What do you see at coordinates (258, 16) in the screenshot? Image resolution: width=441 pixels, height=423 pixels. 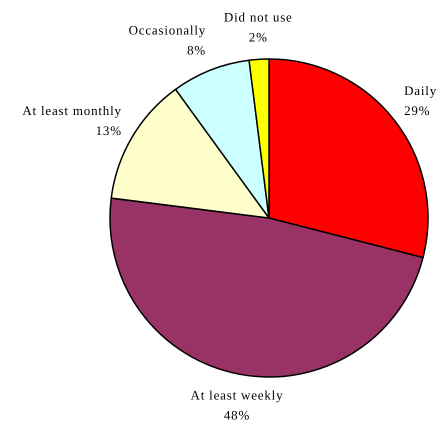 I see `slice-label: Did not use` at bounding box center [258, 16].